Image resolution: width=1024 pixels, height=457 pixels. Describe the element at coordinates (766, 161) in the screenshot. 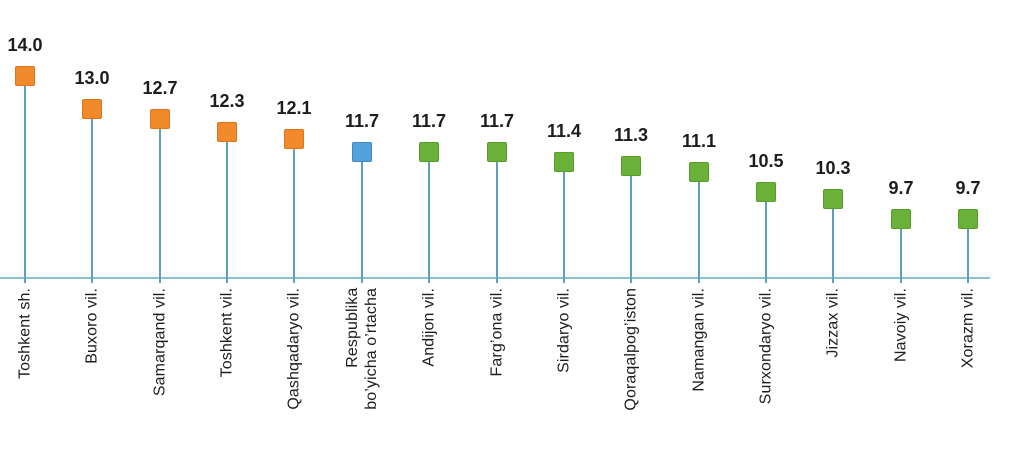

I see `value-label: 10.5` at that location.